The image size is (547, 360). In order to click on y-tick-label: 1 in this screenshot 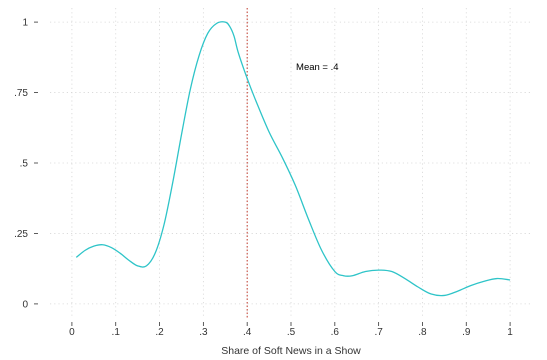, I will do `click(25, 23)`.